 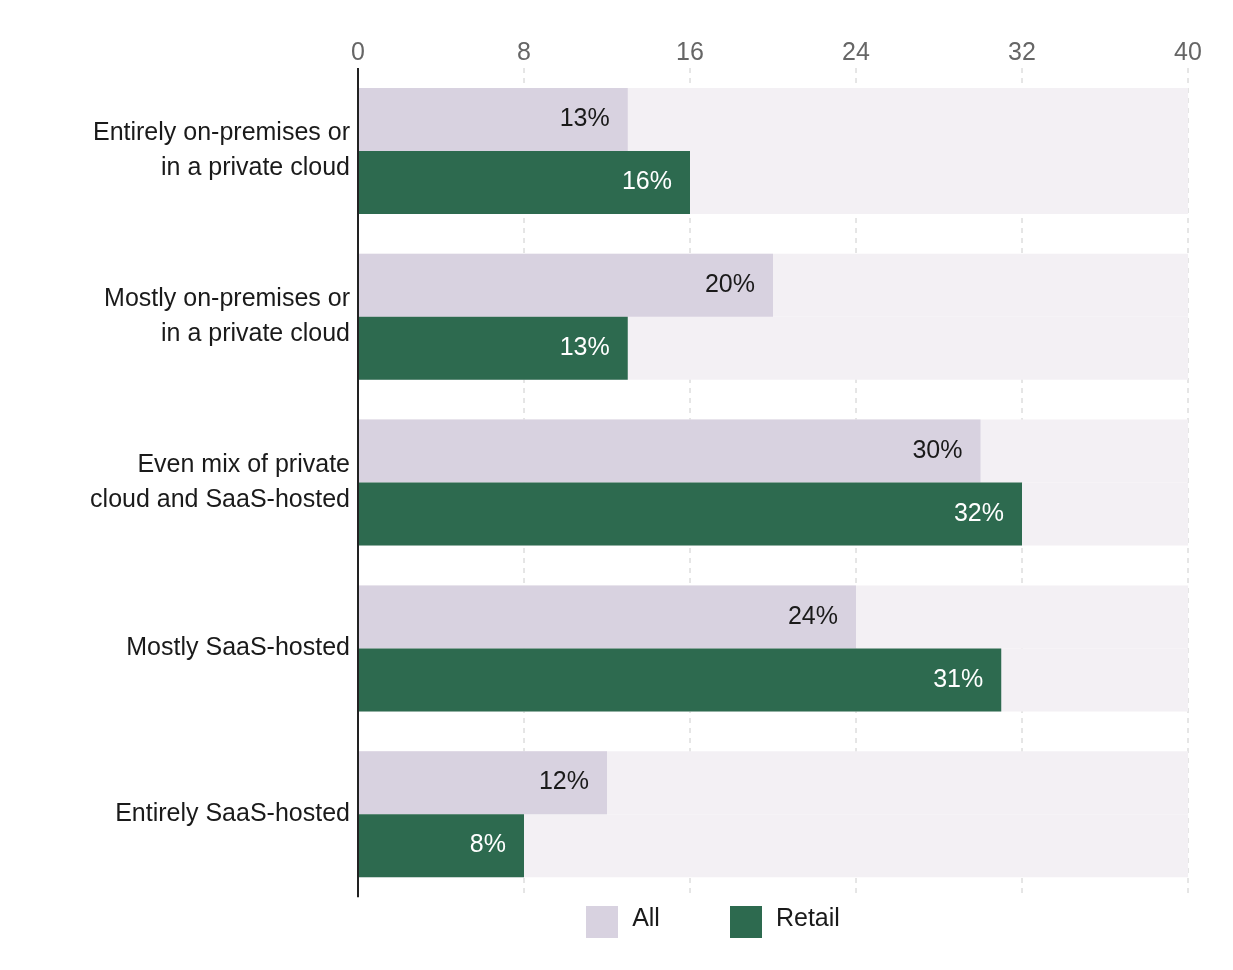 What do you see at coordinates (958, 677) in the screenshot?
I see `data-label: 31%` at bounding box center [958, 677].